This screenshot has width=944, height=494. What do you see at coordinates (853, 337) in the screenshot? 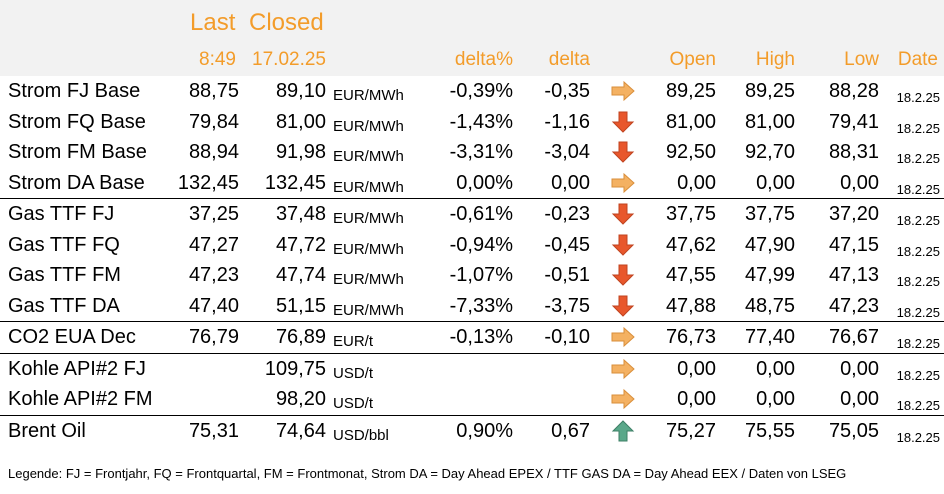
I see `cell-low: 76,67` at bounding box center [853, 337].